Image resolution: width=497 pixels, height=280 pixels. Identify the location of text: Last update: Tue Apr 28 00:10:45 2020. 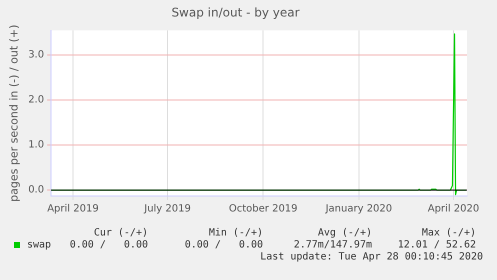
(371, 257).